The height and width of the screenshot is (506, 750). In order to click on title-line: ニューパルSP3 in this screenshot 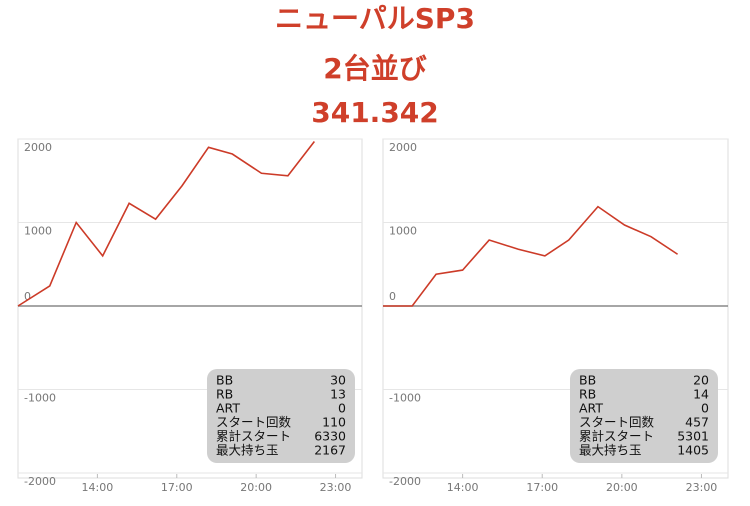, I will do `click(375, 18)`.